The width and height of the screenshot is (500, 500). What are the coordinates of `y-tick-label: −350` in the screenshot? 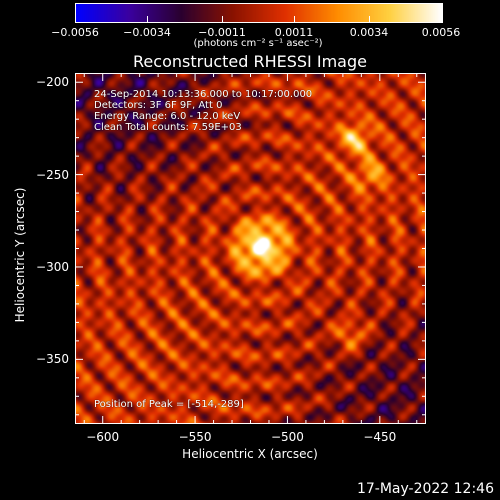 It's located at (52, 359).